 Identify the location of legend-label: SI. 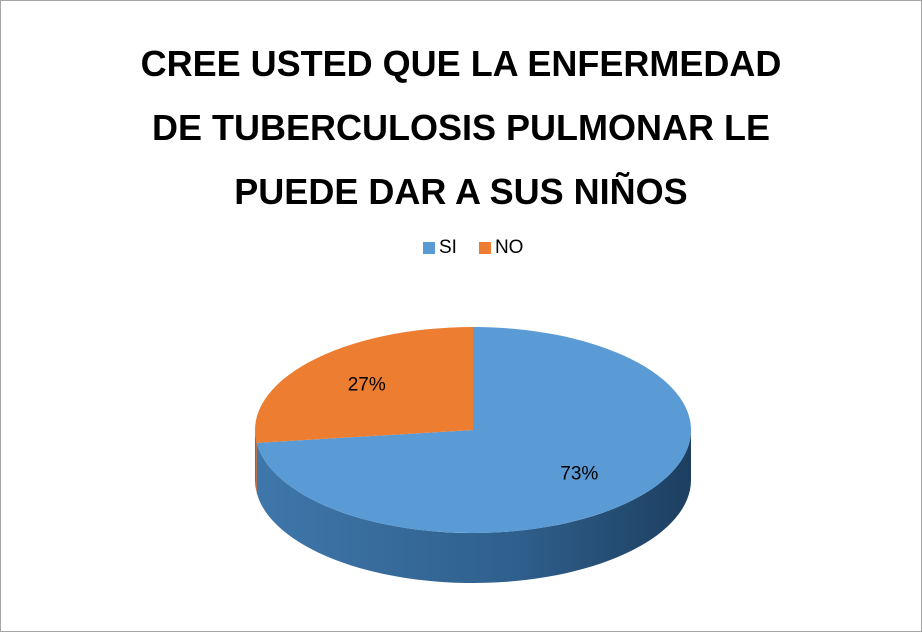
(448, 247).